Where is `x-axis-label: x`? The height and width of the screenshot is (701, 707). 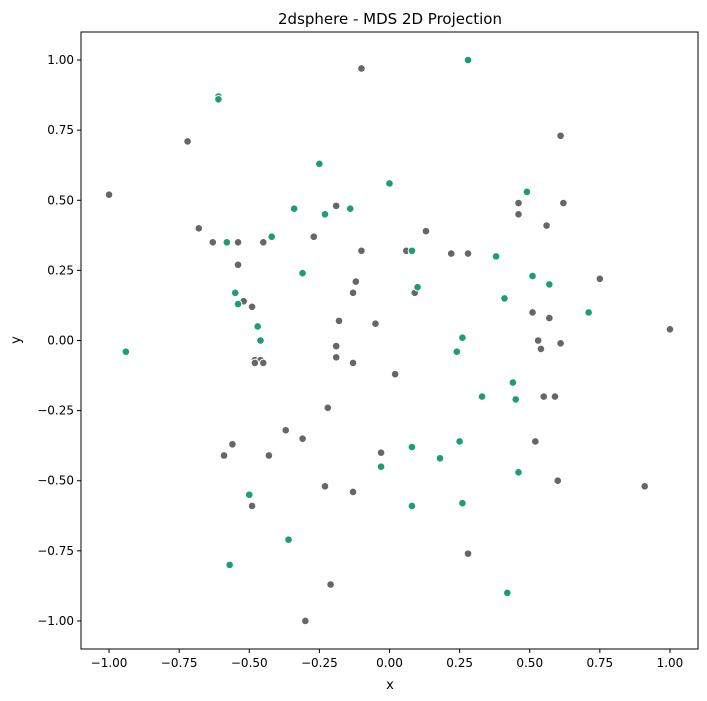 x-axis-label: x is located at coordinates (390, 685).